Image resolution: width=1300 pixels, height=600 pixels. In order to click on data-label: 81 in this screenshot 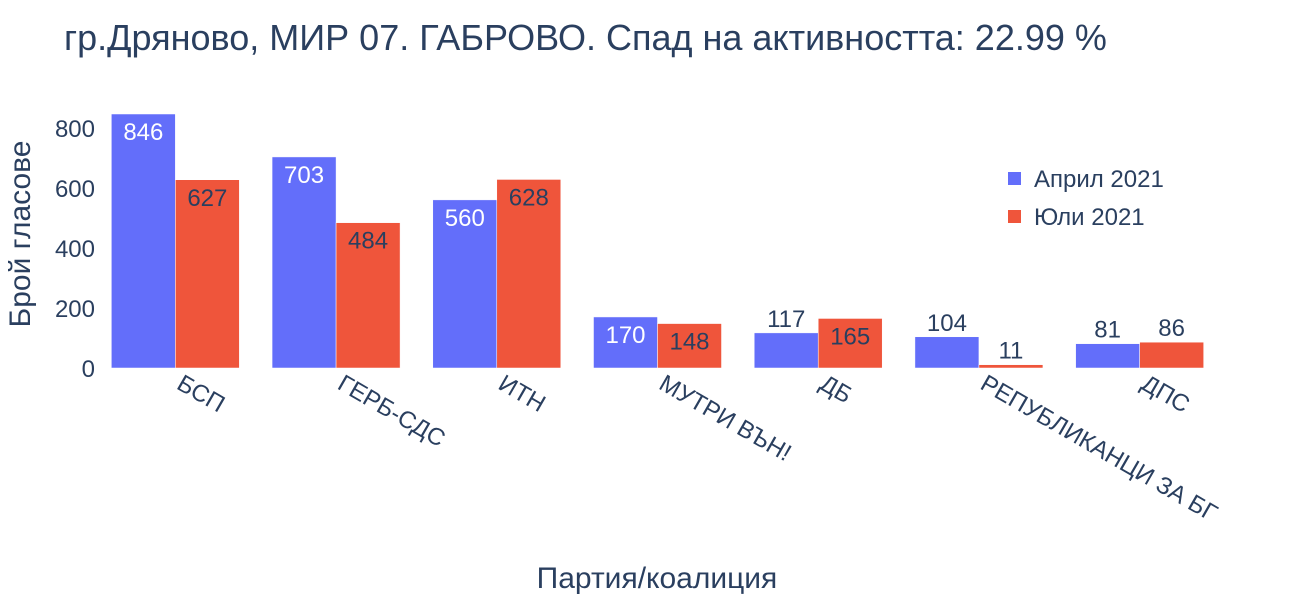, I will do `click(1107, 330)`.